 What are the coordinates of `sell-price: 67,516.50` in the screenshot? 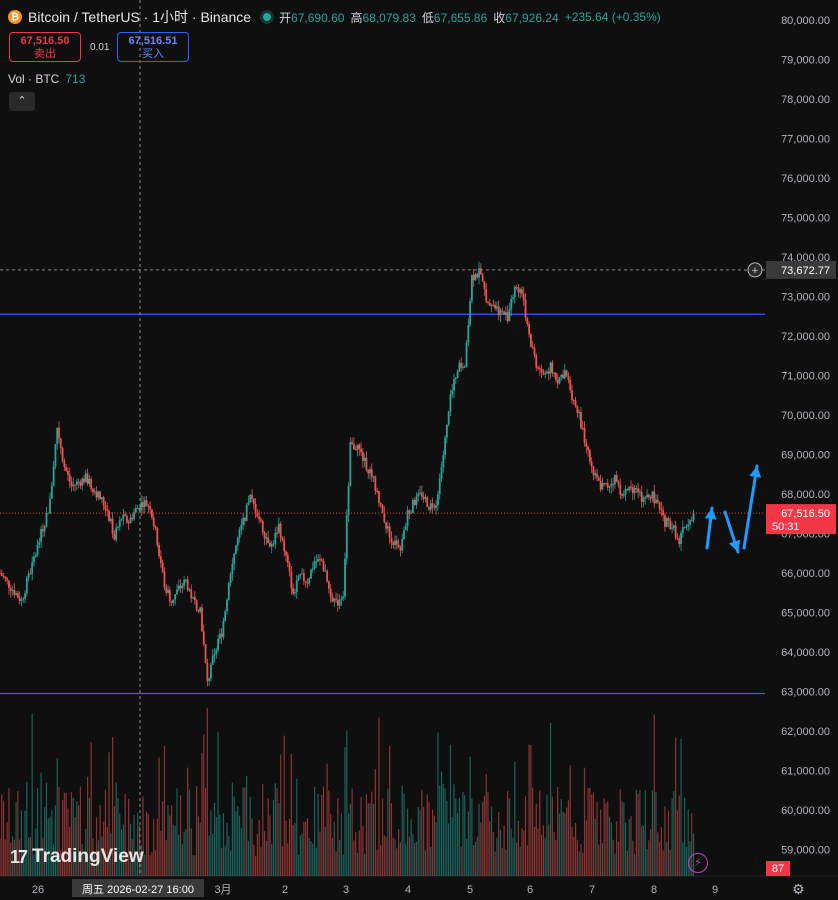 It's located at (45, 41).